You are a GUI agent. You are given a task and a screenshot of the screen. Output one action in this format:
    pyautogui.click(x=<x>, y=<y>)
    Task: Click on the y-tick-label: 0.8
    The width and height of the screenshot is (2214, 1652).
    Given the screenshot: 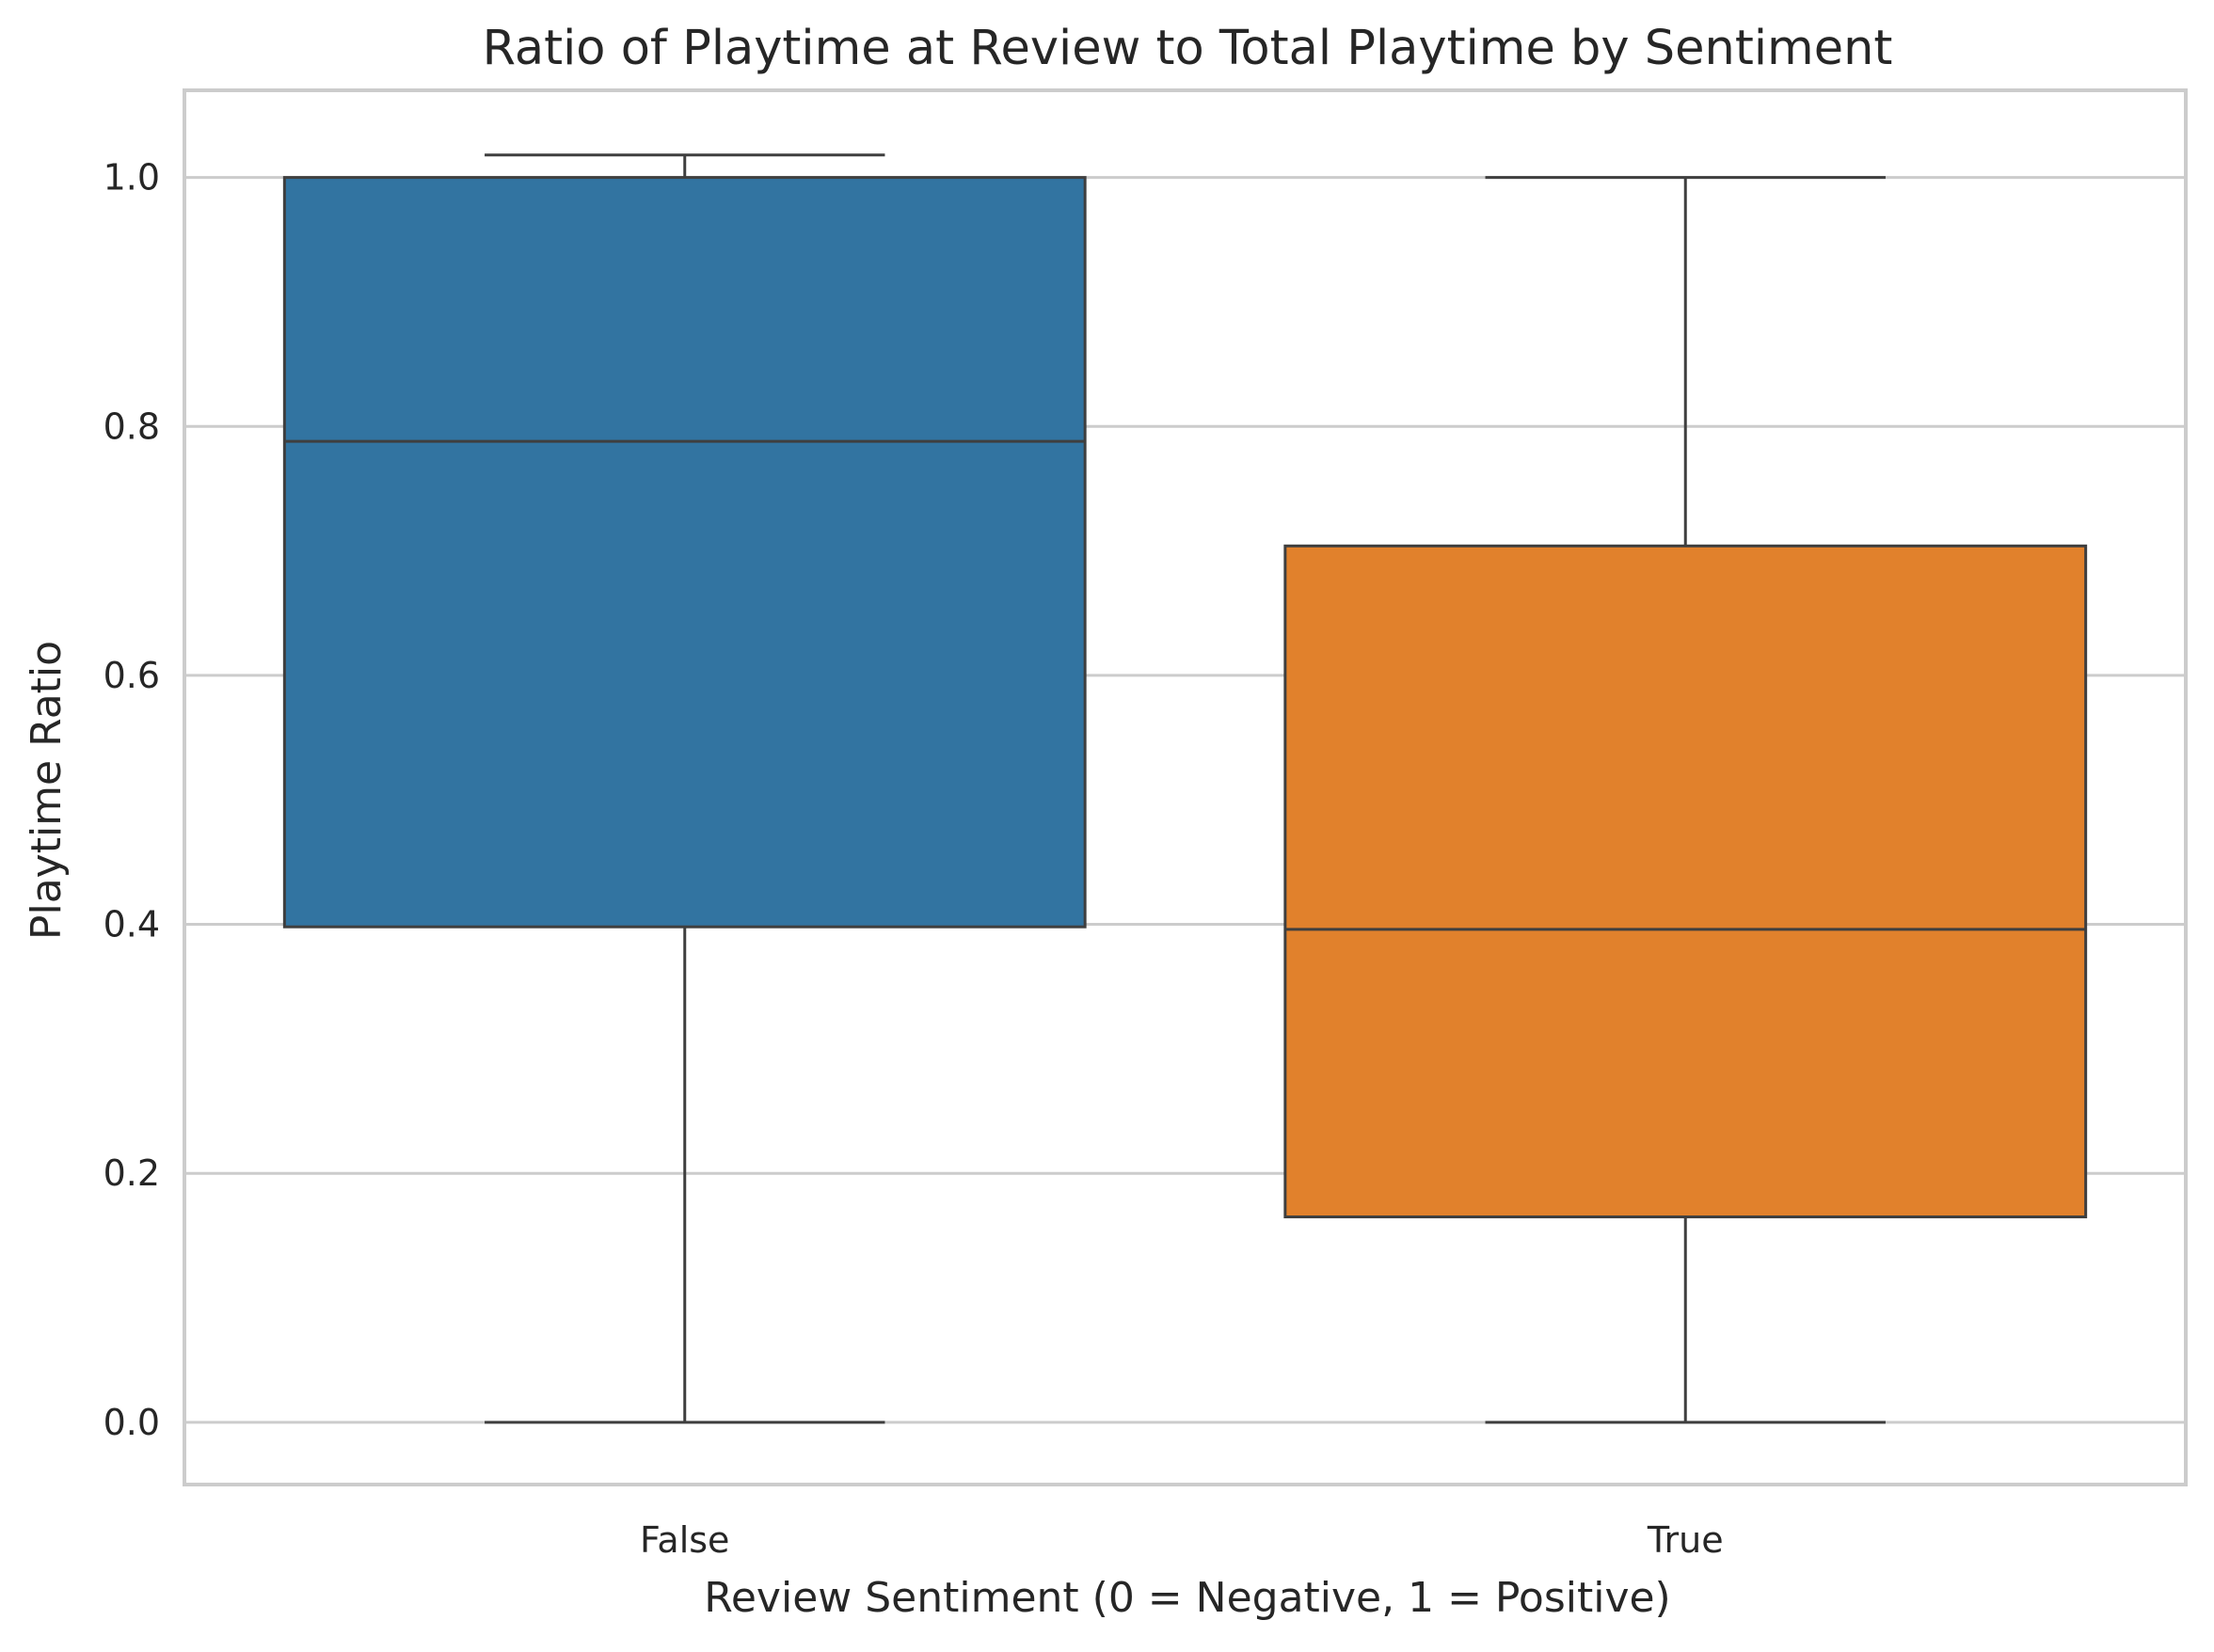 What is the action you would take?
    pyautogui.click(x=132, y=426)
    